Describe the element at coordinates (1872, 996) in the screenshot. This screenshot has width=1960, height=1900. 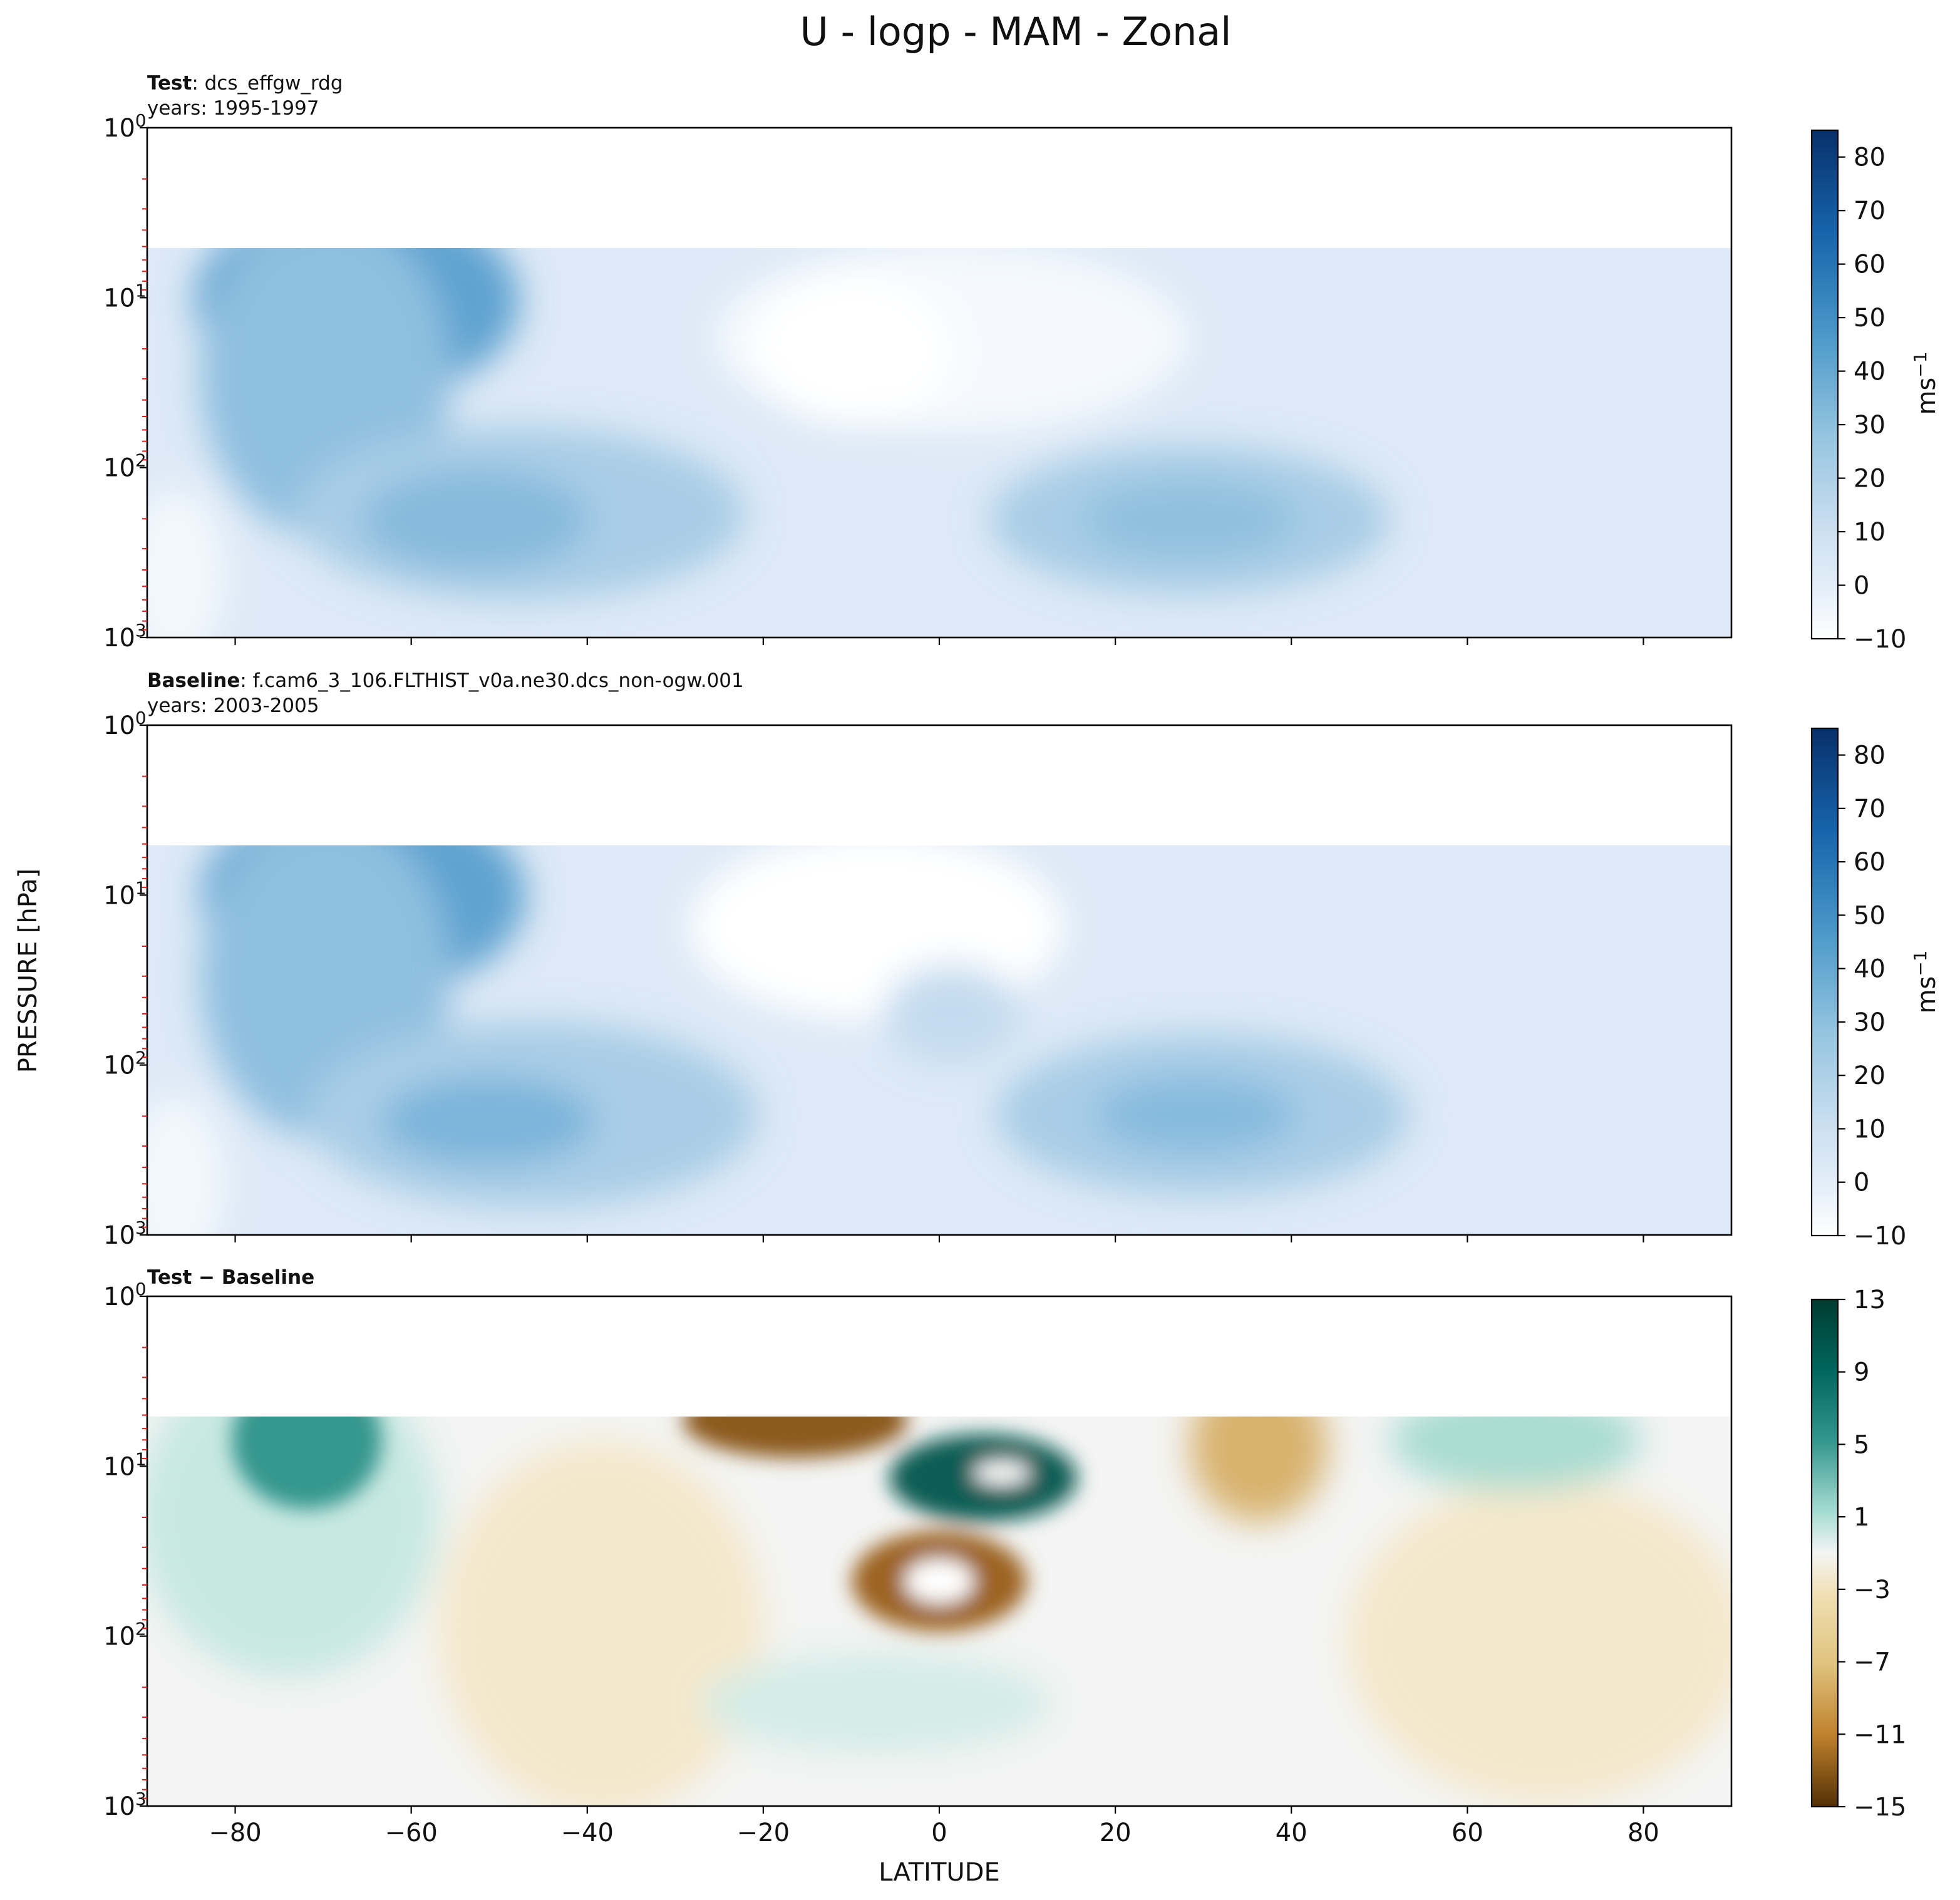
I see `colorbar-baseline-ticks: −10 0 10 20 30 40 50 60 70 80` at that location.